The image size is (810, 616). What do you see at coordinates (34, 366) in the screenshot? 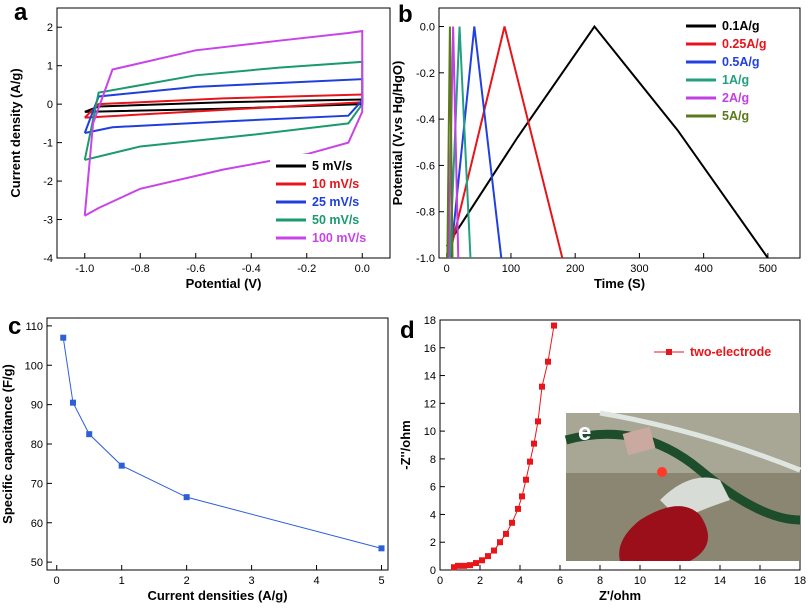
I see `y-tick-label: 100` at bounding box center [34, 366].